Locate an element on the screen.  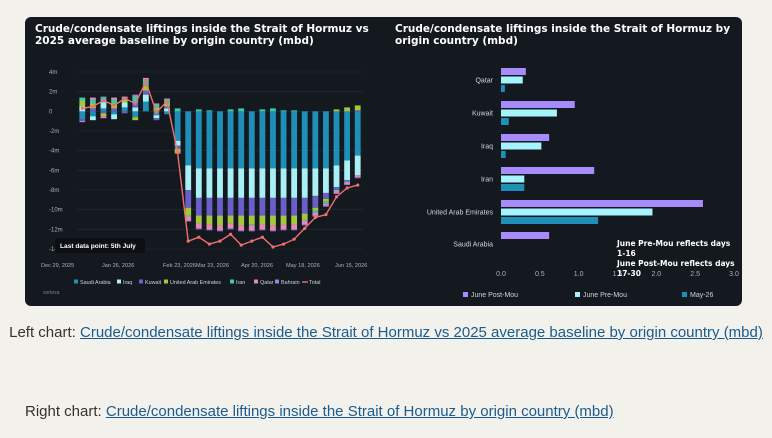
legend-label-may-26: May-26 is located at coordinates (701, 295).